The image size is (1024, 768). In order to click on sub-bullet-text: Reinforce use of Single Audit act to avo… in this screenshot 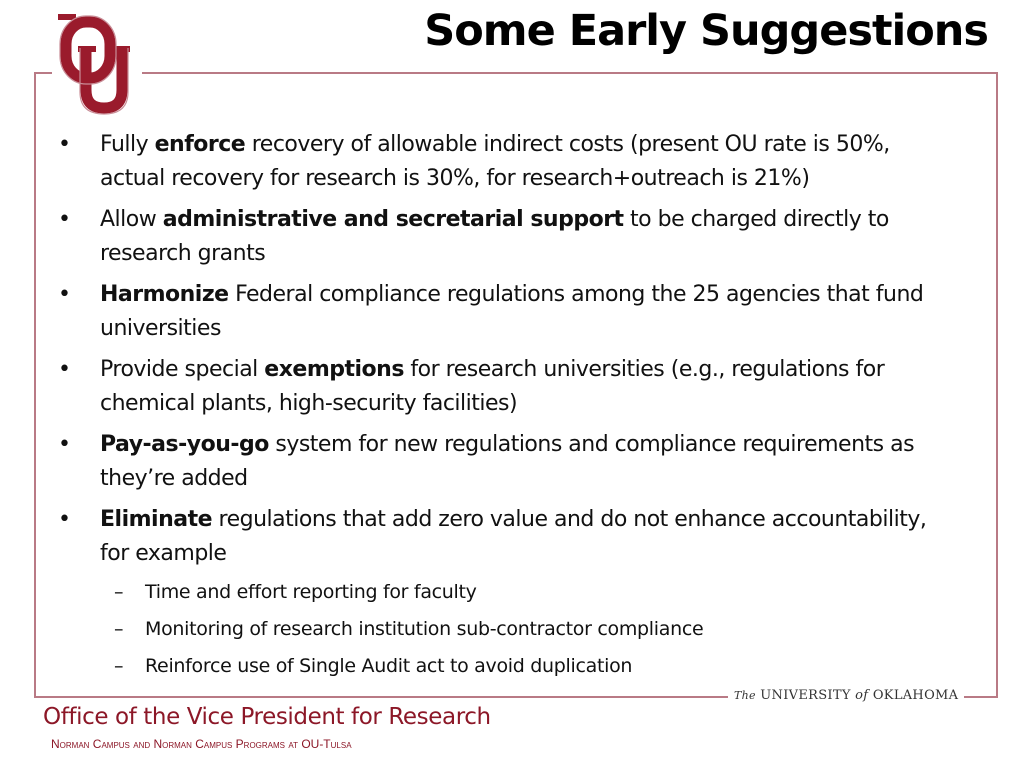, I will do `click(389, 666)`.